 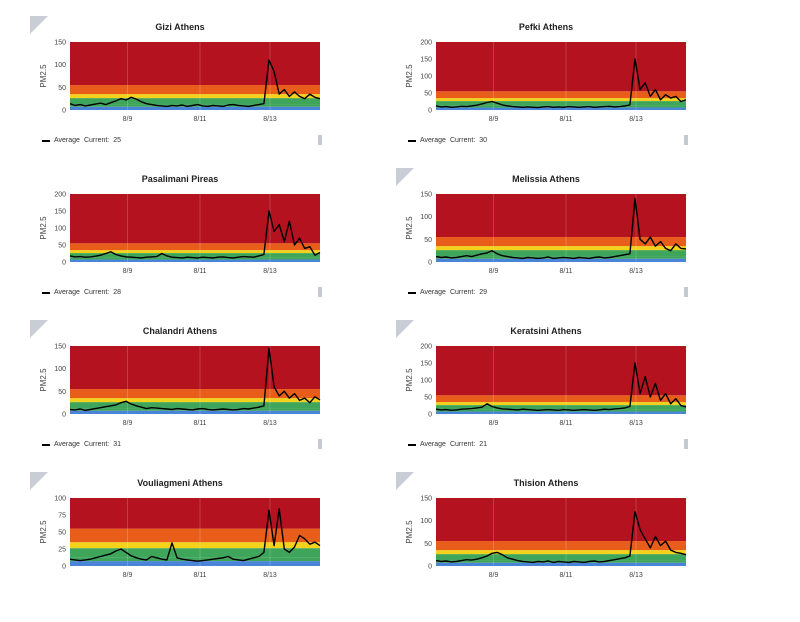 I want to click on chart-title: Keratsini Athens, so click(x=546, y=331).